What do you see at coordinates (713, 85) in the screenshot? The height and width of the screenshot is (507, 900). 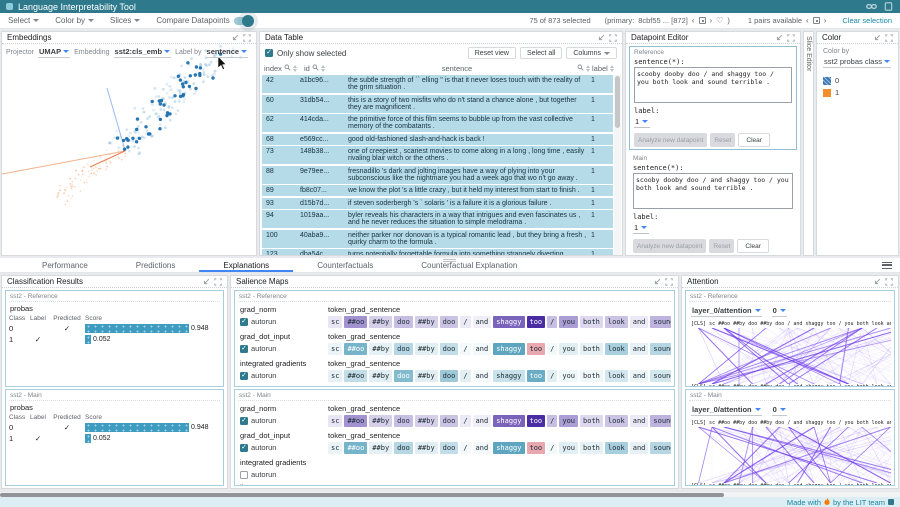 I see `sentence-textarea` at bounding box center [713, 85].